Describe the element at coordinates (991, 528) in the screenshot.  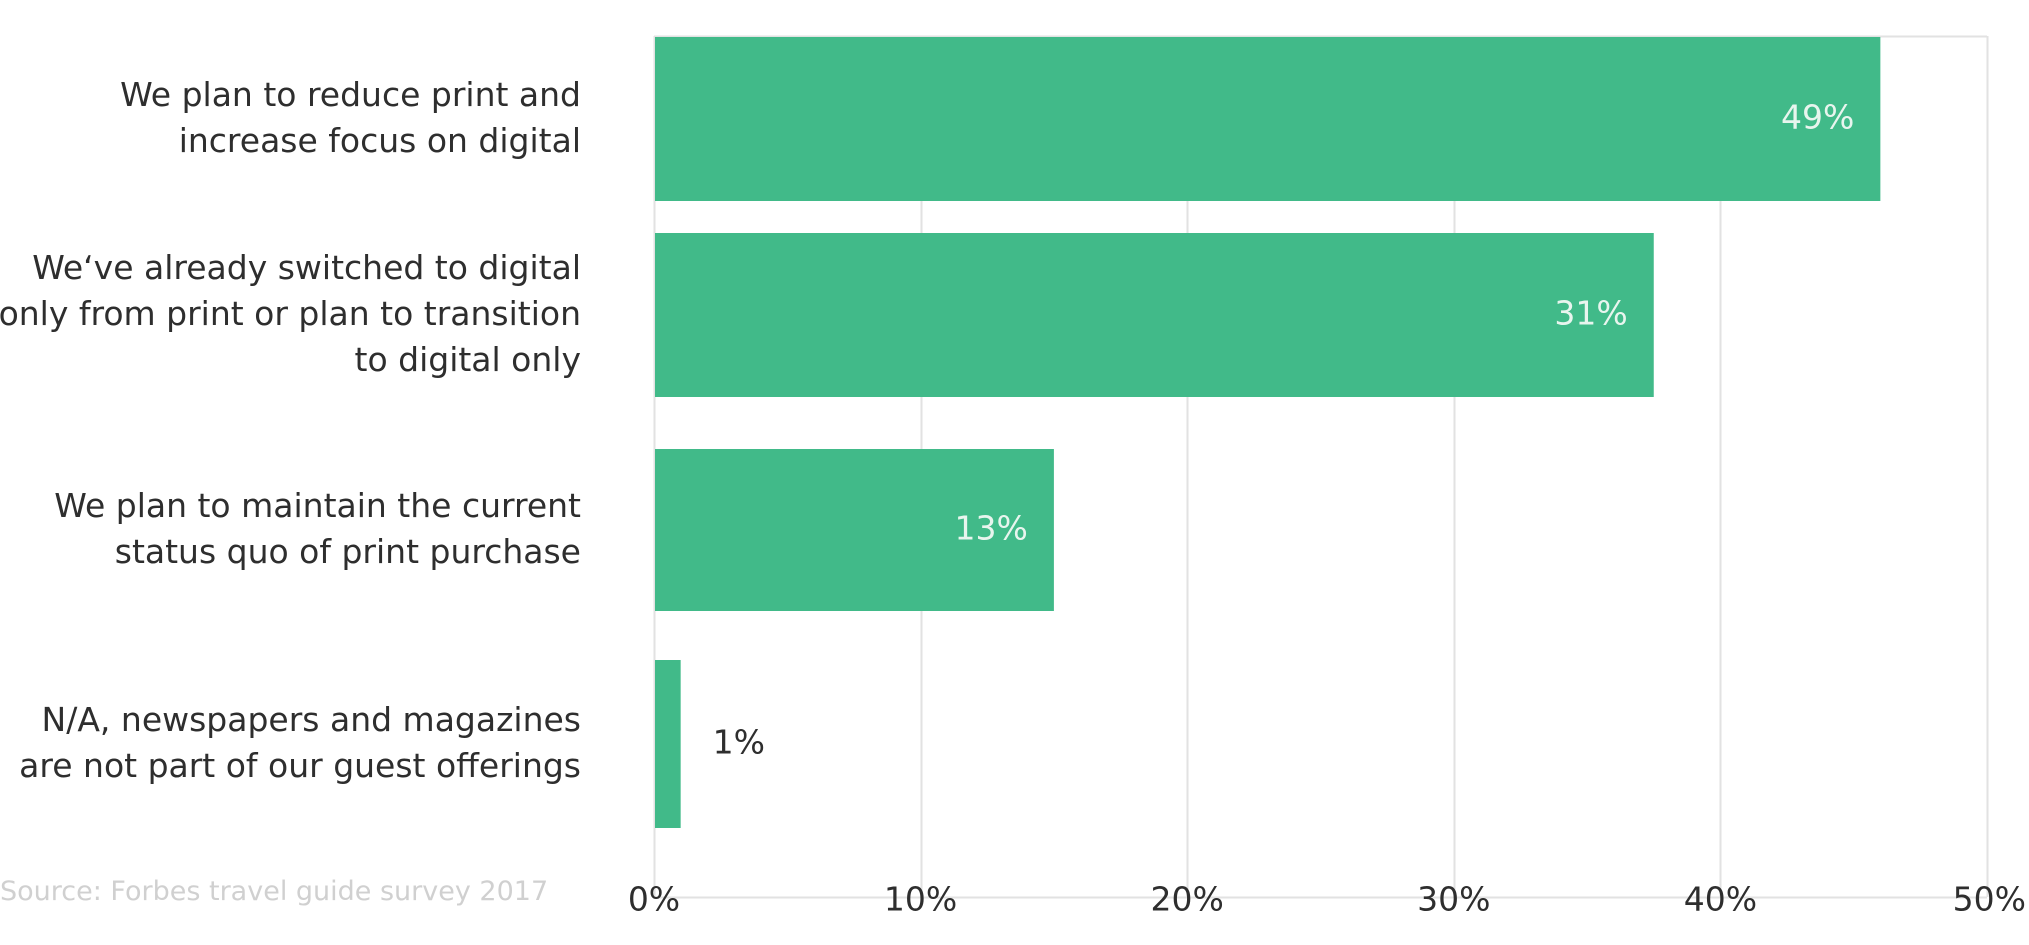
I see `value-label-2: 13%` at that location.